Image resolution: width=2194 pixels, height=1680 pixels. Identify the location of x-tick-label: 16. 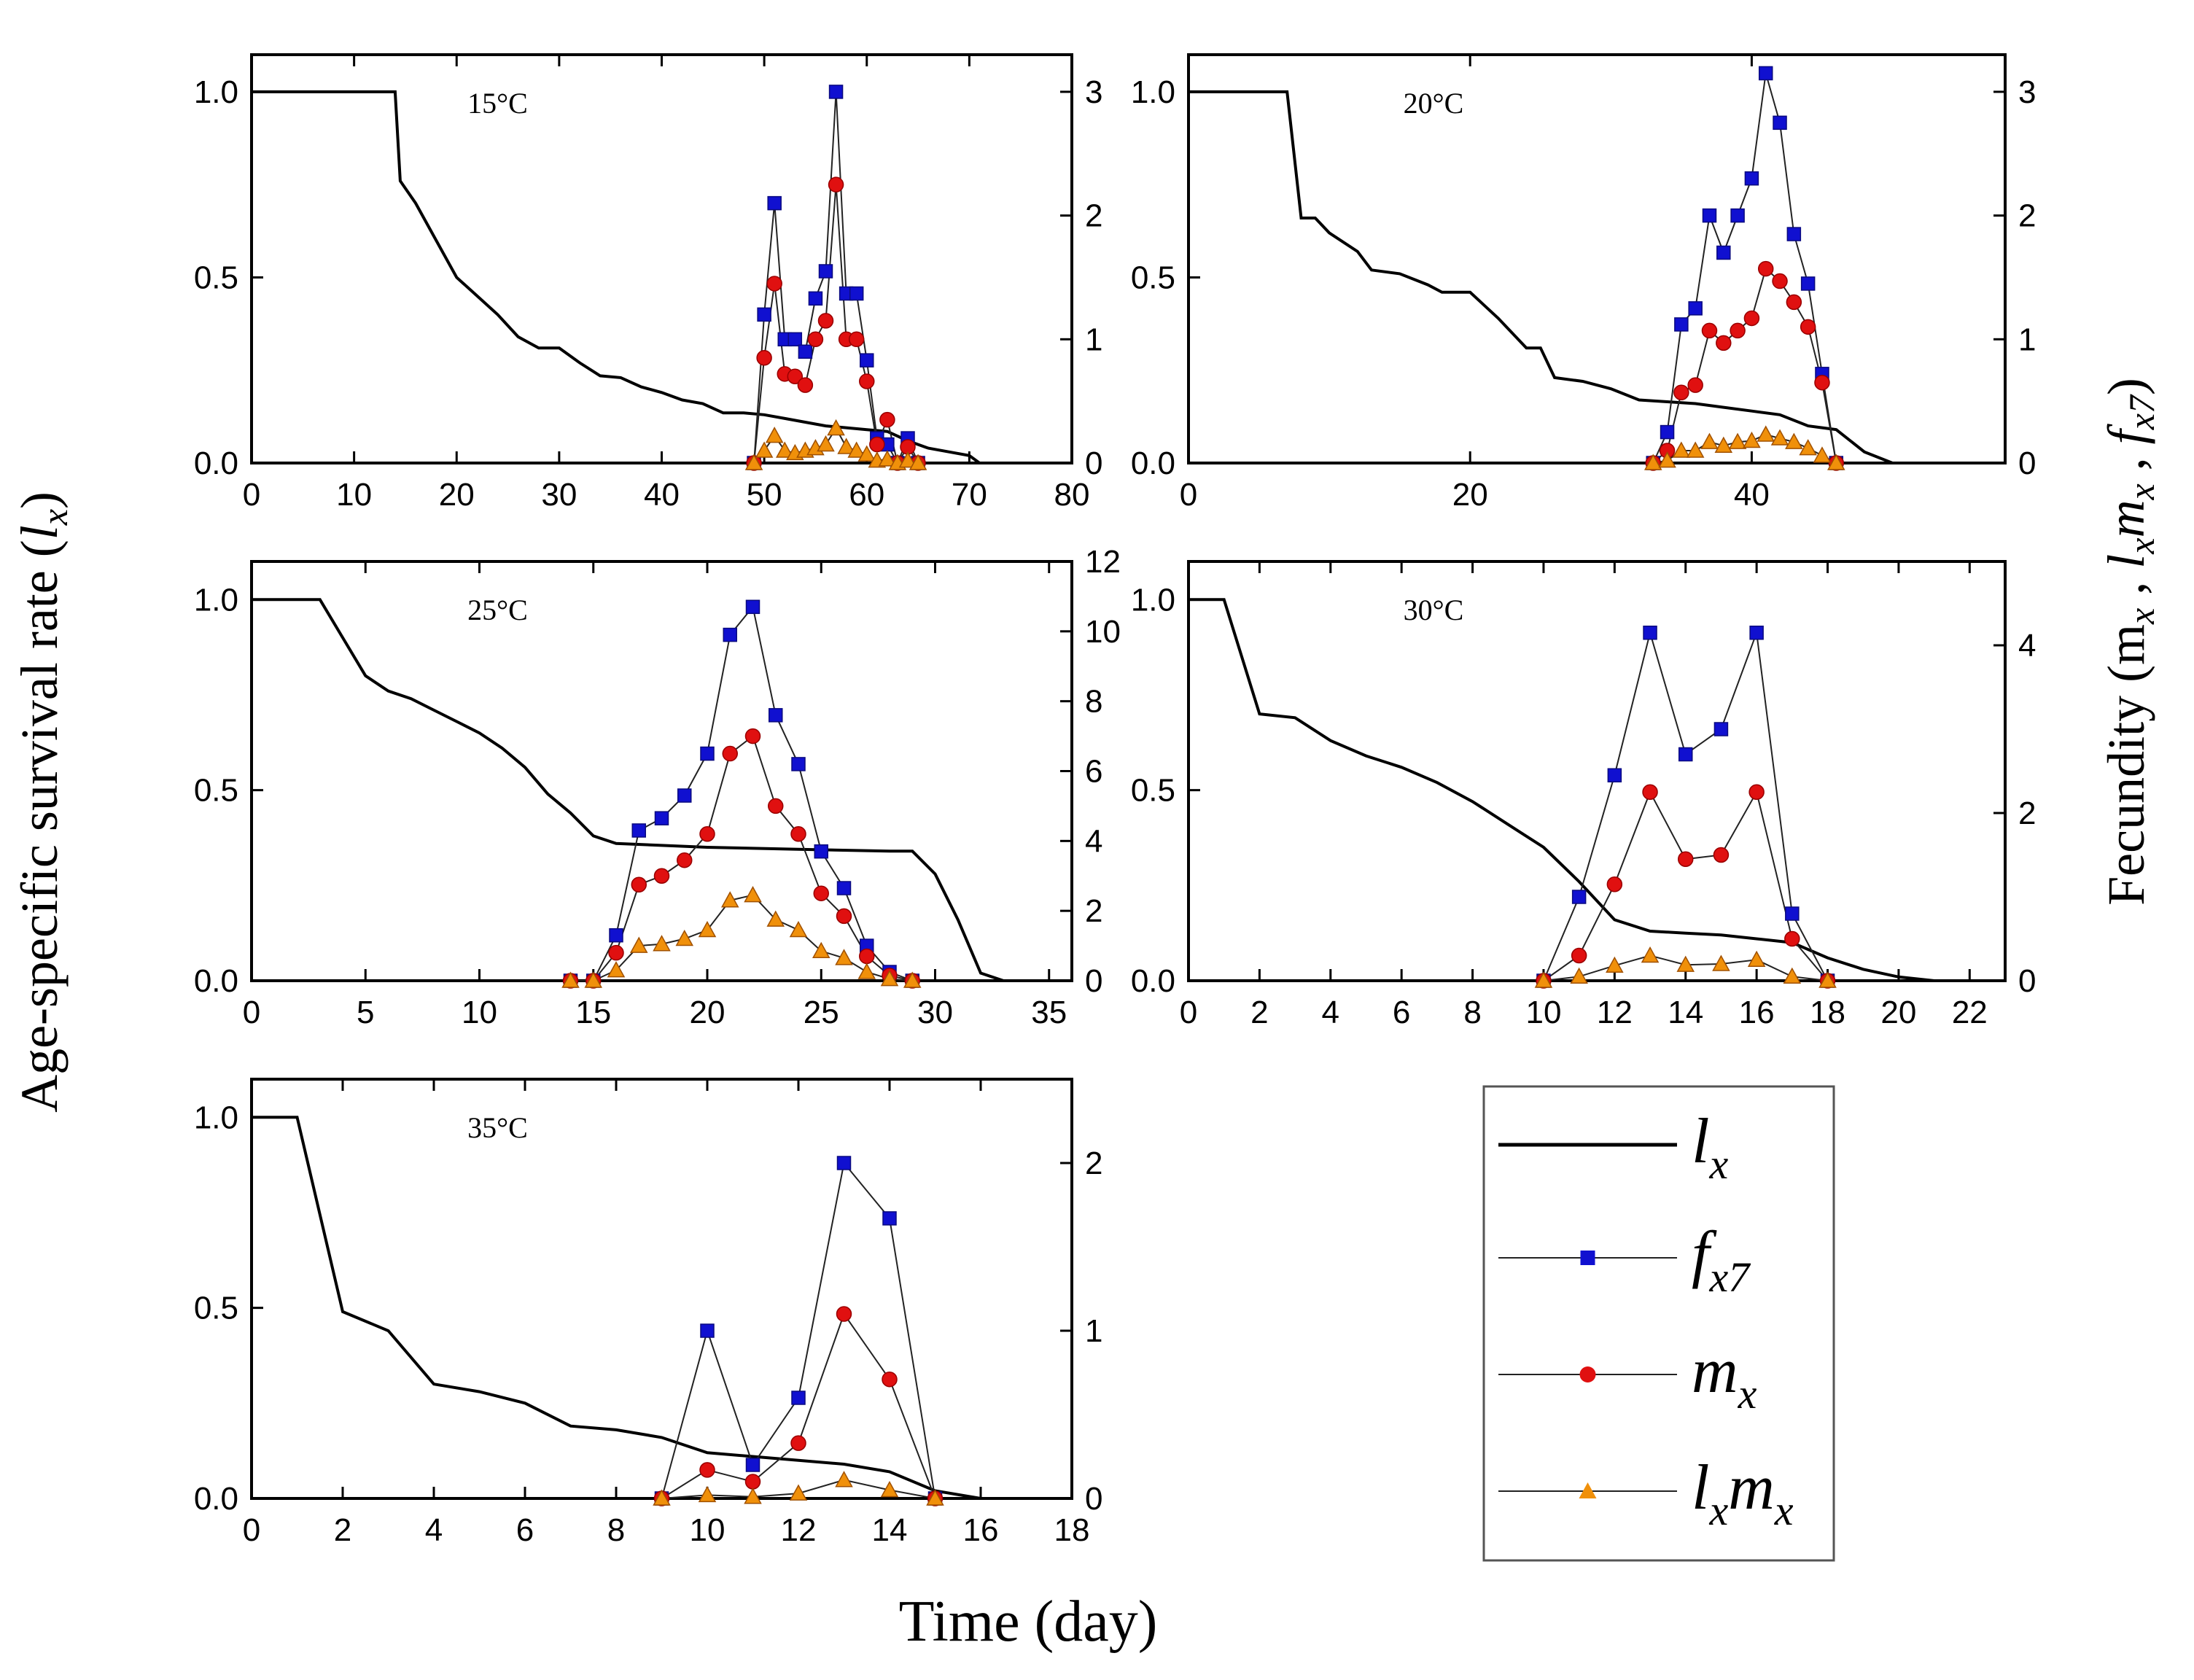
(1757, 1012).